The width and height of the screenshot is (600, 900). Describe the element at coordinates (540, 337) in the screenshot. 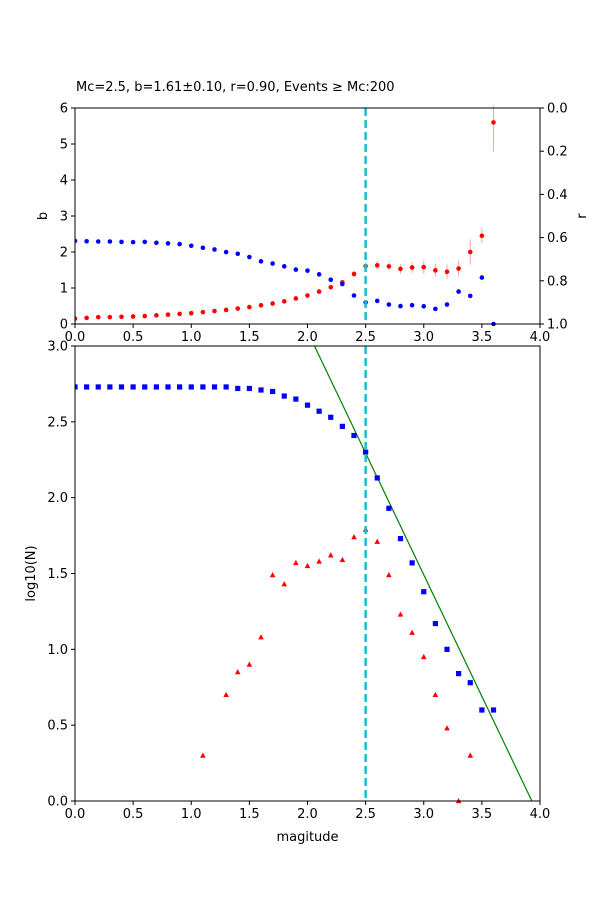

I see `x-tick-label: 4.0` at that location.